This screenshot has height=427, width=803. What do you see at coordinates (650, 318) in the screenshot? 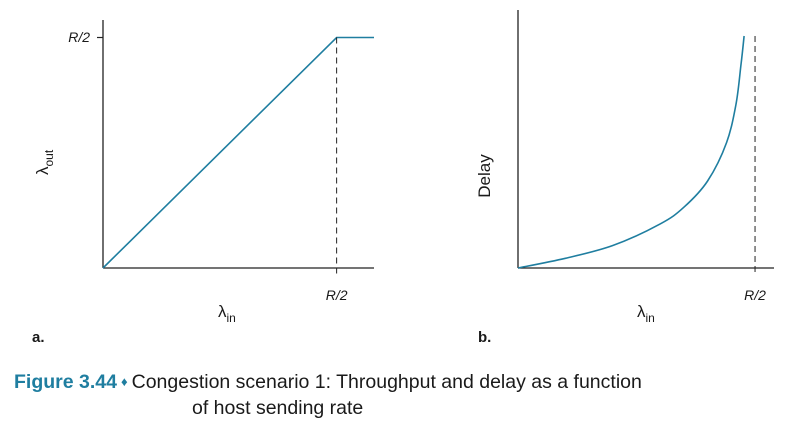
I see `panel-b-x-axis-subscript: in` at bounding box center [650, 318].